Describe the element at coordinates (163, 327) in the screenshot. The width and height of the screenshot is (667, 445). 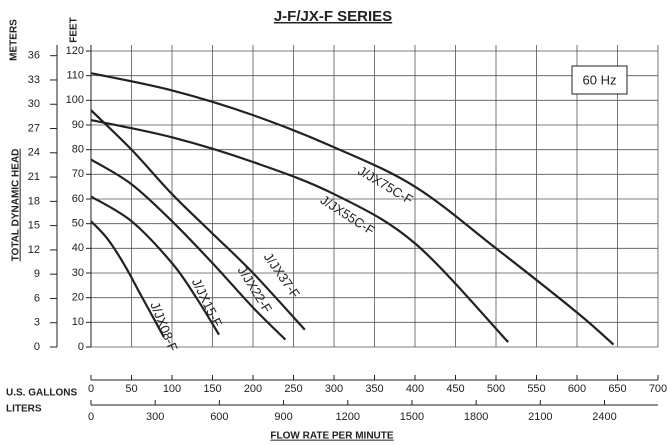
I see `curve-label: J/JX08-F` at that location.